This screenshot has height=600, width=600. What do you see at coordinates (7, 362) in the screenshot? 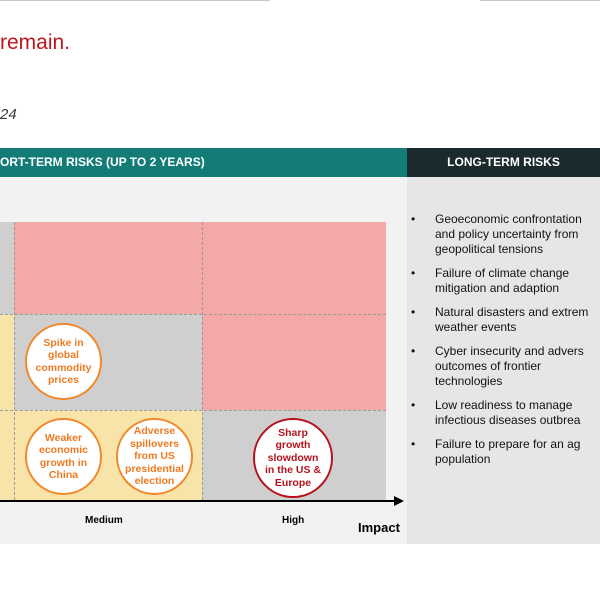
I see `cell-low-mid-likelihood` at bounding box center [7, 362].